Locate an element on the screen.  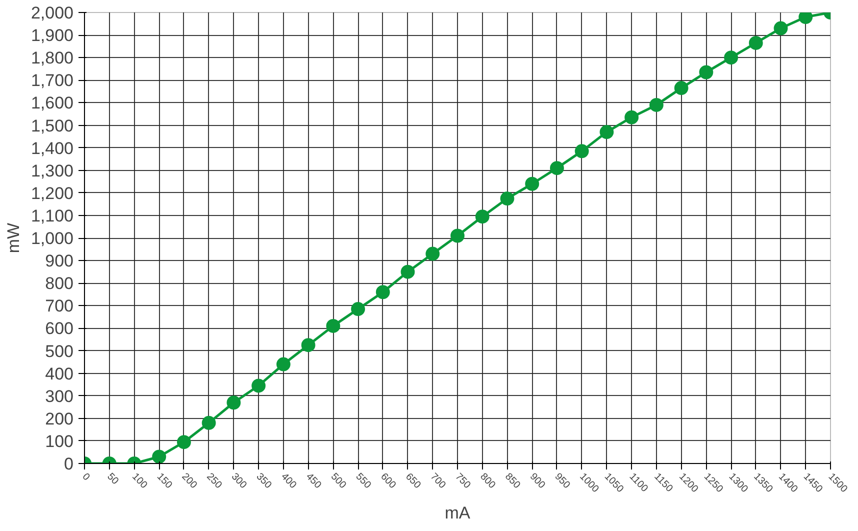
y-tick-label: 1,100 is located at coordinates (52, 216).